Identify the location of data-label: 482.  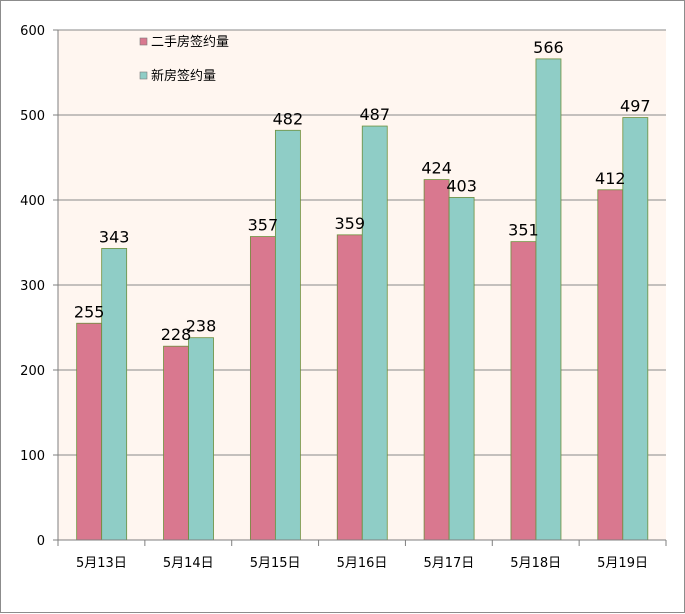
(288, 118).